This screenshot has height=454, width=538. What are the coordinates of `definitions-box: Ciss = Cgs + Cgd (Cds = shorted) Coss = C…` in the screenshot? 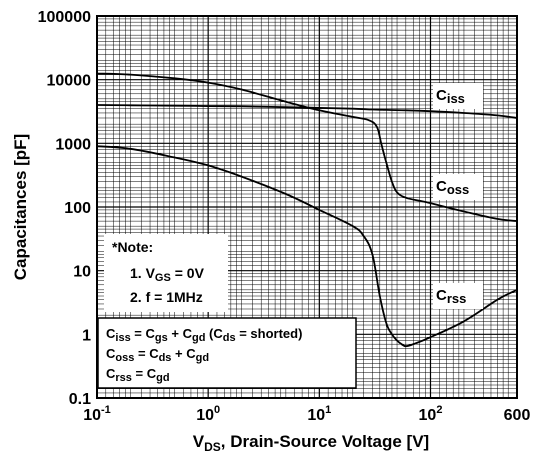 It's located at (227, 353).